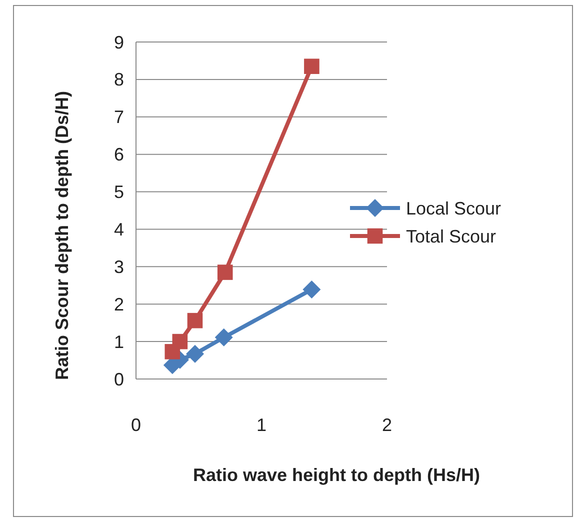 The width and height of the screenshot is (579, 521). What do you see at coordinates (119, 304) in the screenshot?
I see `y-tick-label: 2` at bounding box center [119, 304].